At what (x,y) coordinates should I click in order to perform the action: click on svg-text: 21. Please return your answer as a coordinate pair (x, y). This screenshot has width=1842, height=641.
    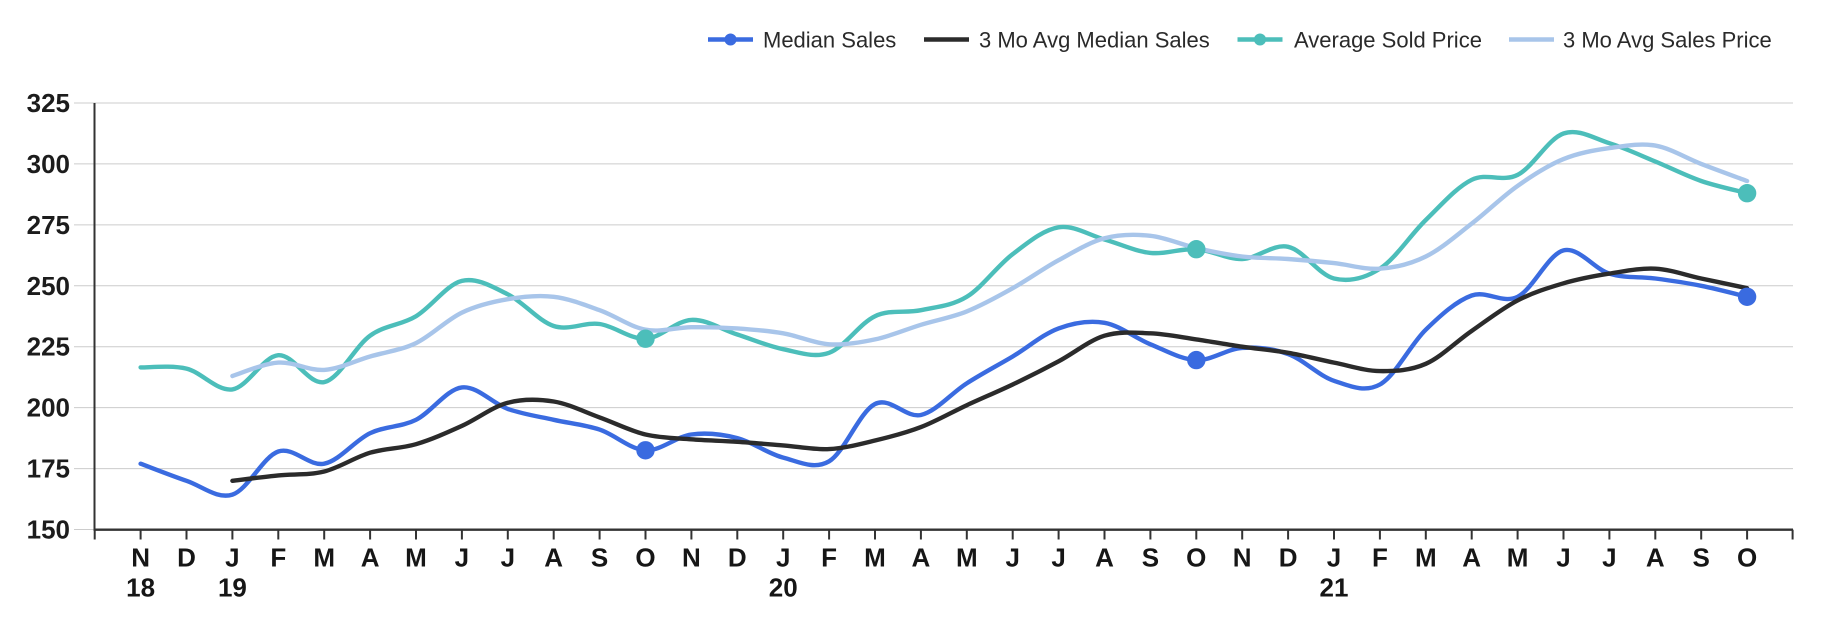
    Looking at the image, I should click on (1334, 588).